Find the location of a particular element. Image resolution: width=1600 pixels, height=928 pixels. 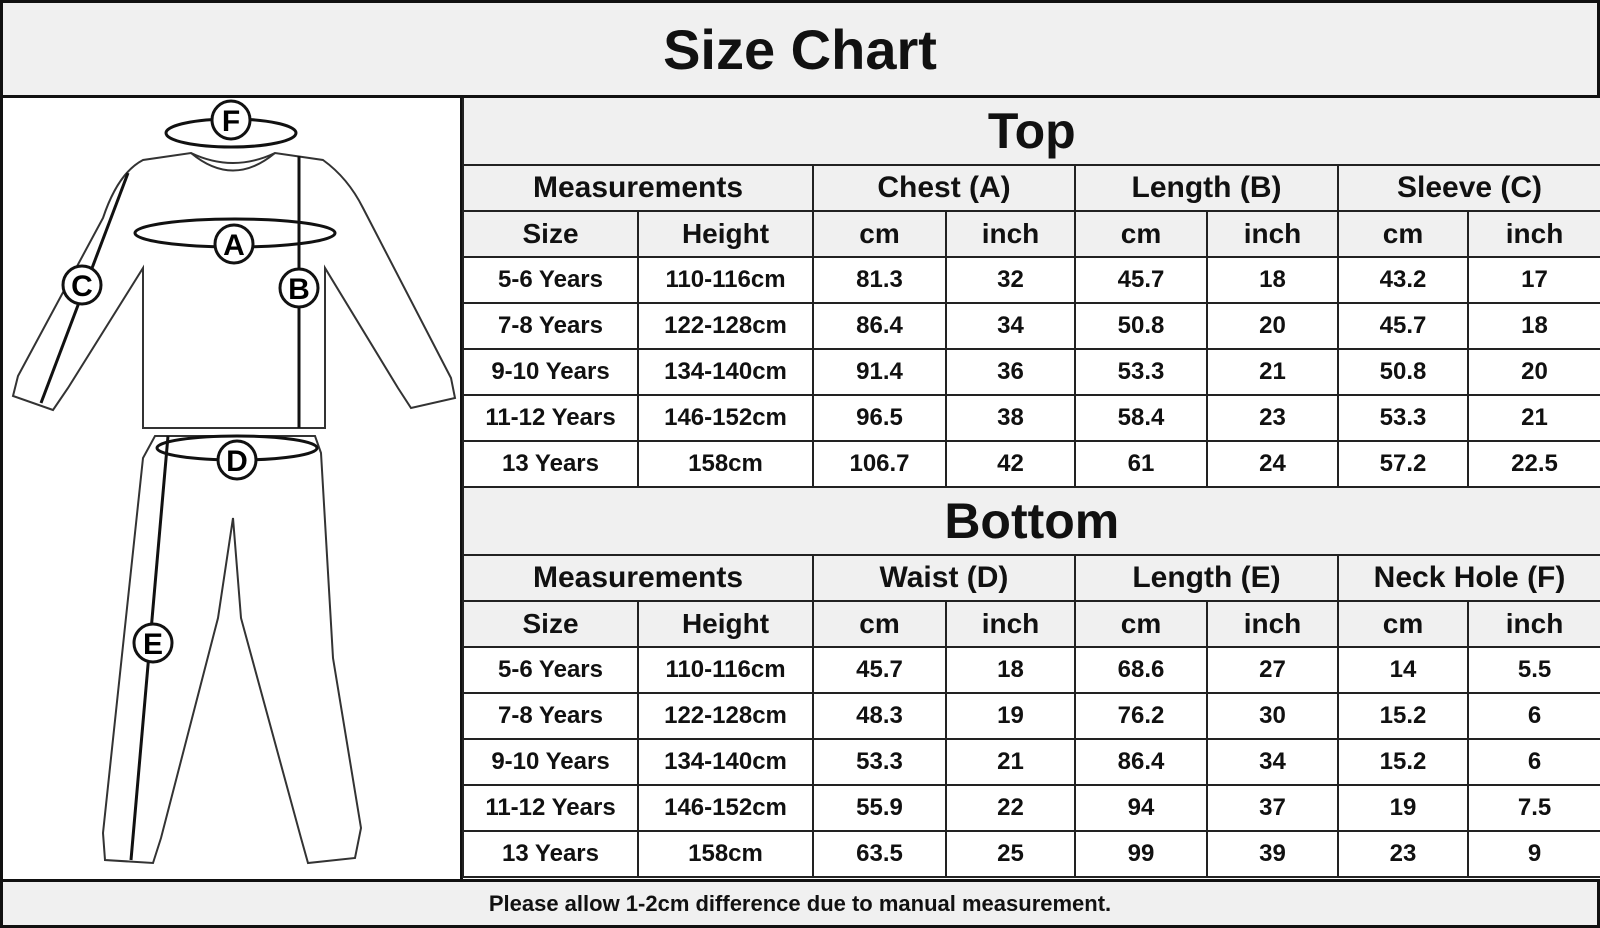

bottom-section-title: Bottom is located at coordinates (1030, 522).